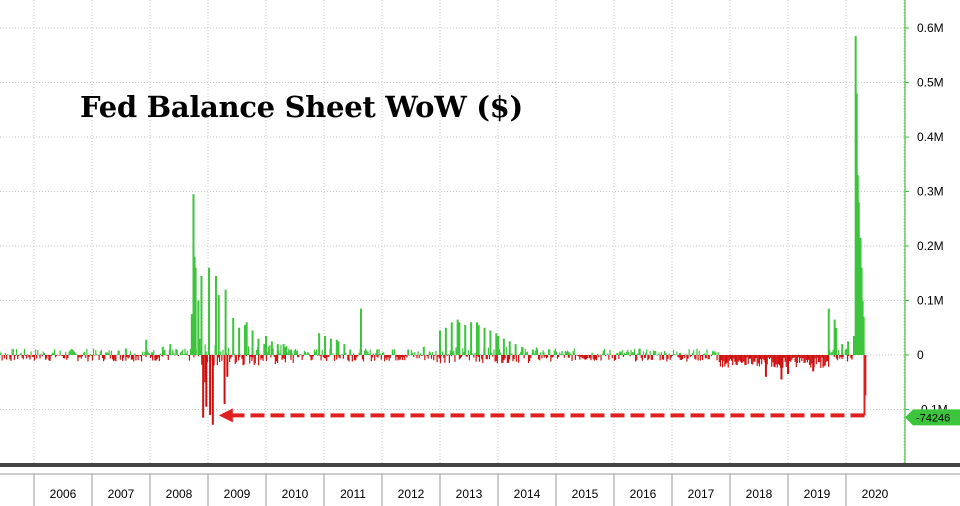 The width and height of the screenshot is (960, 506). Describe the element at coordinates (237, 494) in the screenshot. I see `x-tick-label: 2009` at that location.